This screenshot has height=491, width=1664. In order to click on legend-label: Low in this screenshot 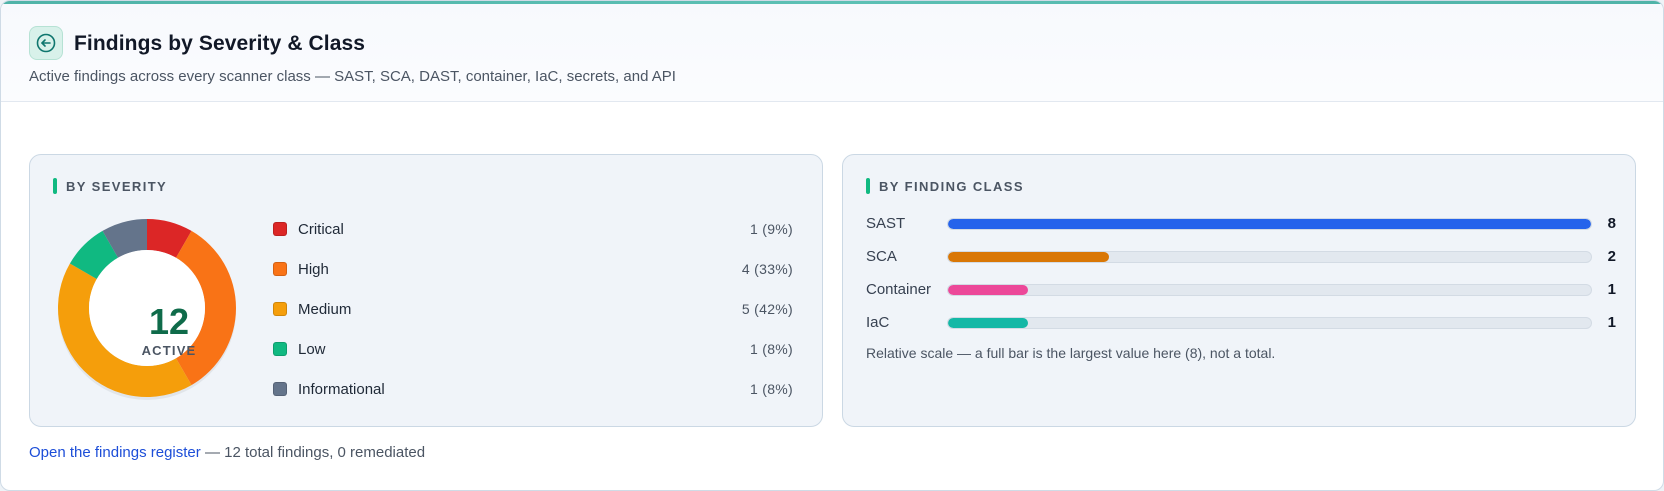, I will do `click(312, 349)`.